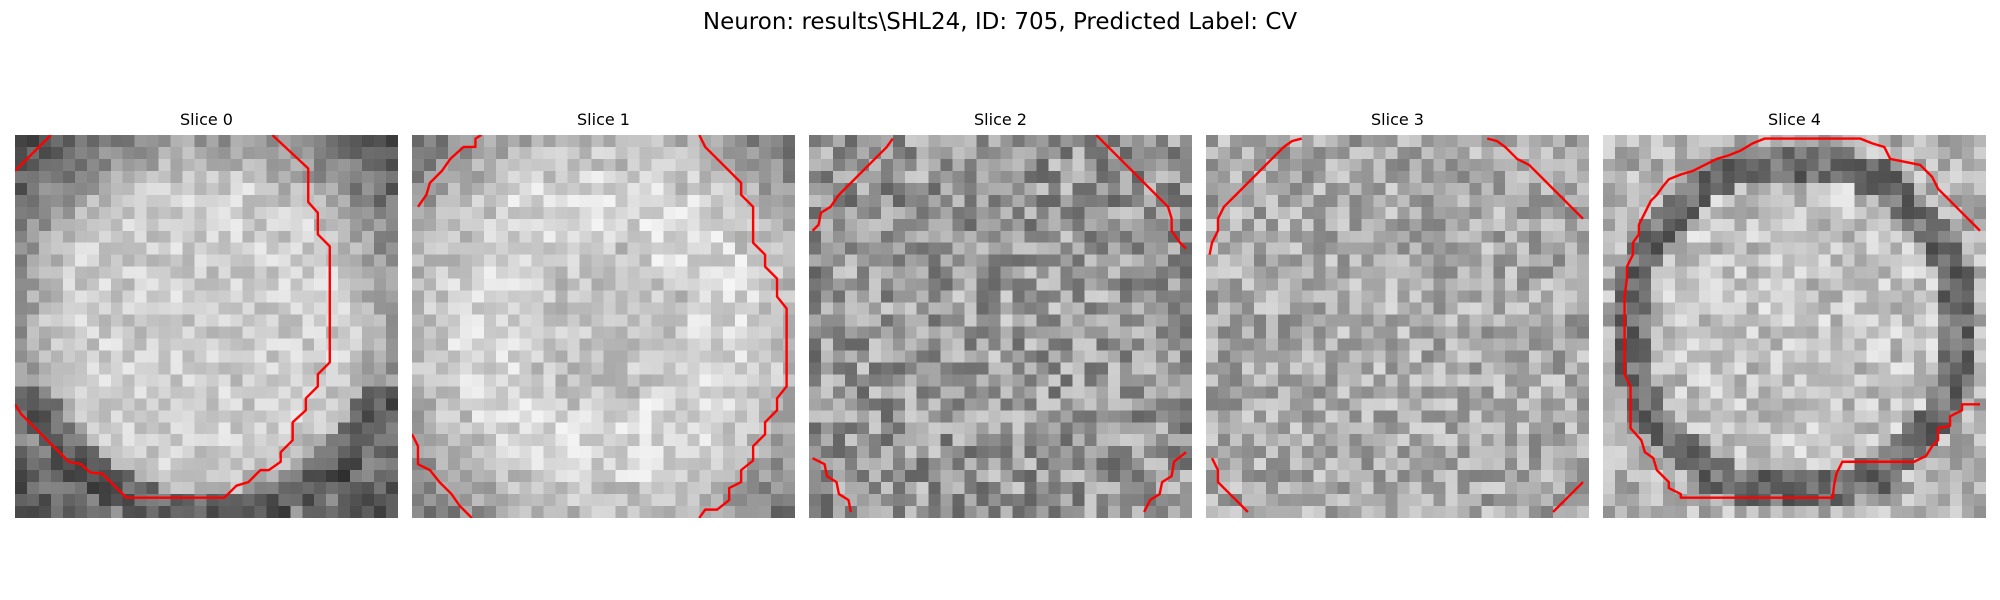 Image resolution: width=2000 pixels, height=600 pixels. What do you see at coordinates (206, 119) in the screenshot?
I see `slice-title: Slice 0` at bounding box center [206, 119].